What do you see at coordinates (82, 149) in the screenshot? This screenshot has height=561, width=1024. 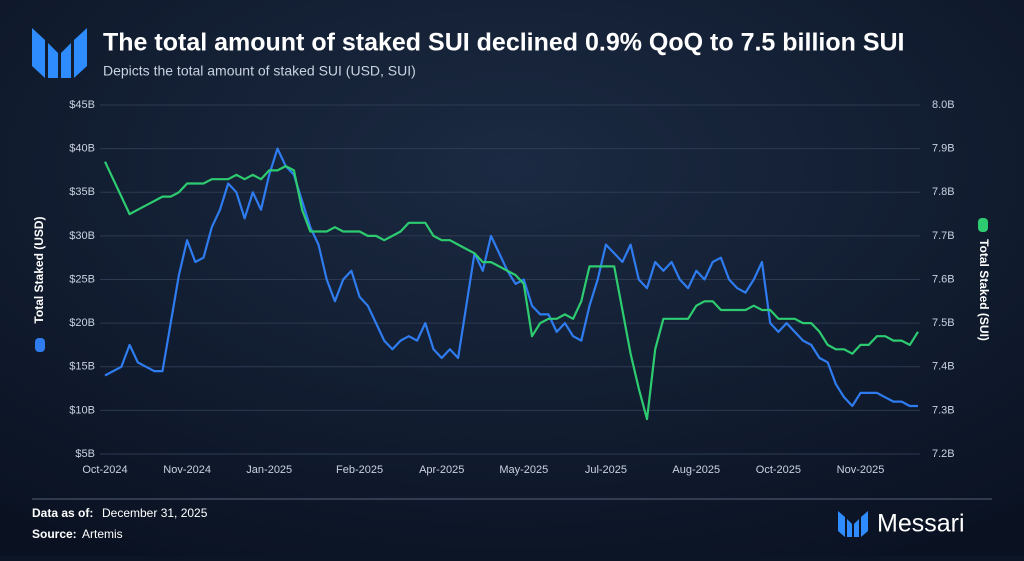 I see `y-tick-label: $40B` at bounding box center [82, 149].